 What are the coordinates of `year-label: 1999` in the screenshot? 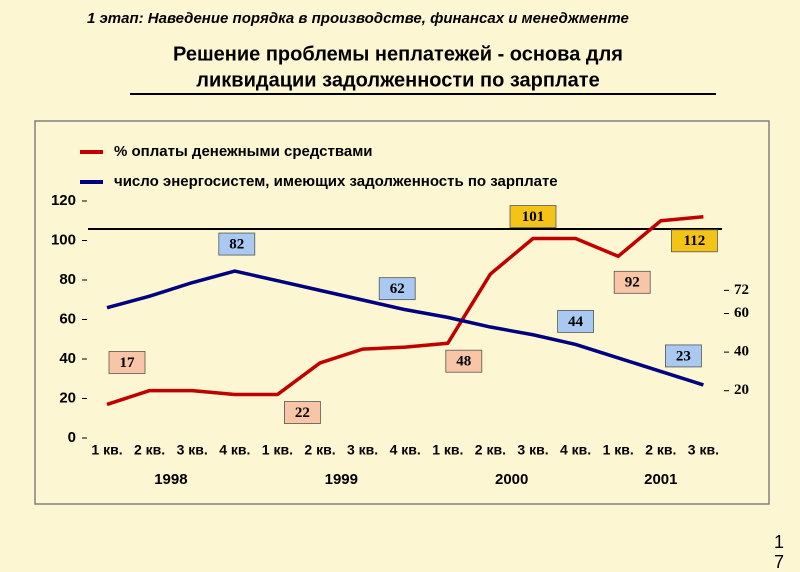 It's located at (341, 479).